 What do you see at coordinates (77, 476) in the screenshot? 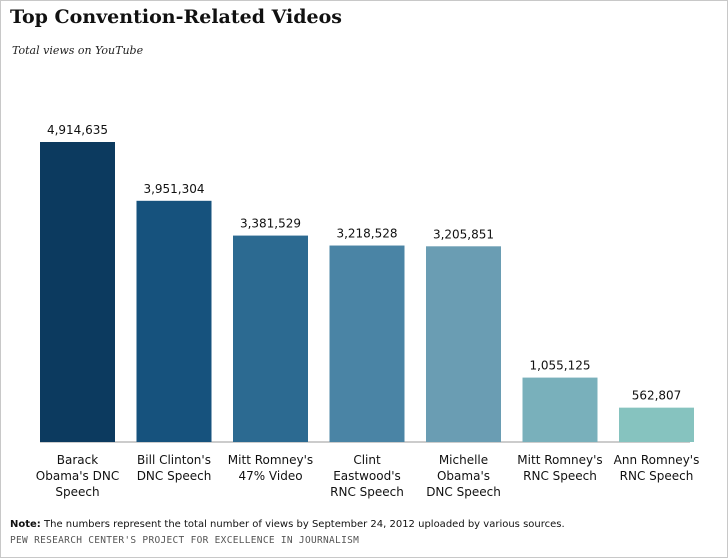
I see `category-label-1: Barack Obama's DNC Speech` at bounding box center [77, 476].